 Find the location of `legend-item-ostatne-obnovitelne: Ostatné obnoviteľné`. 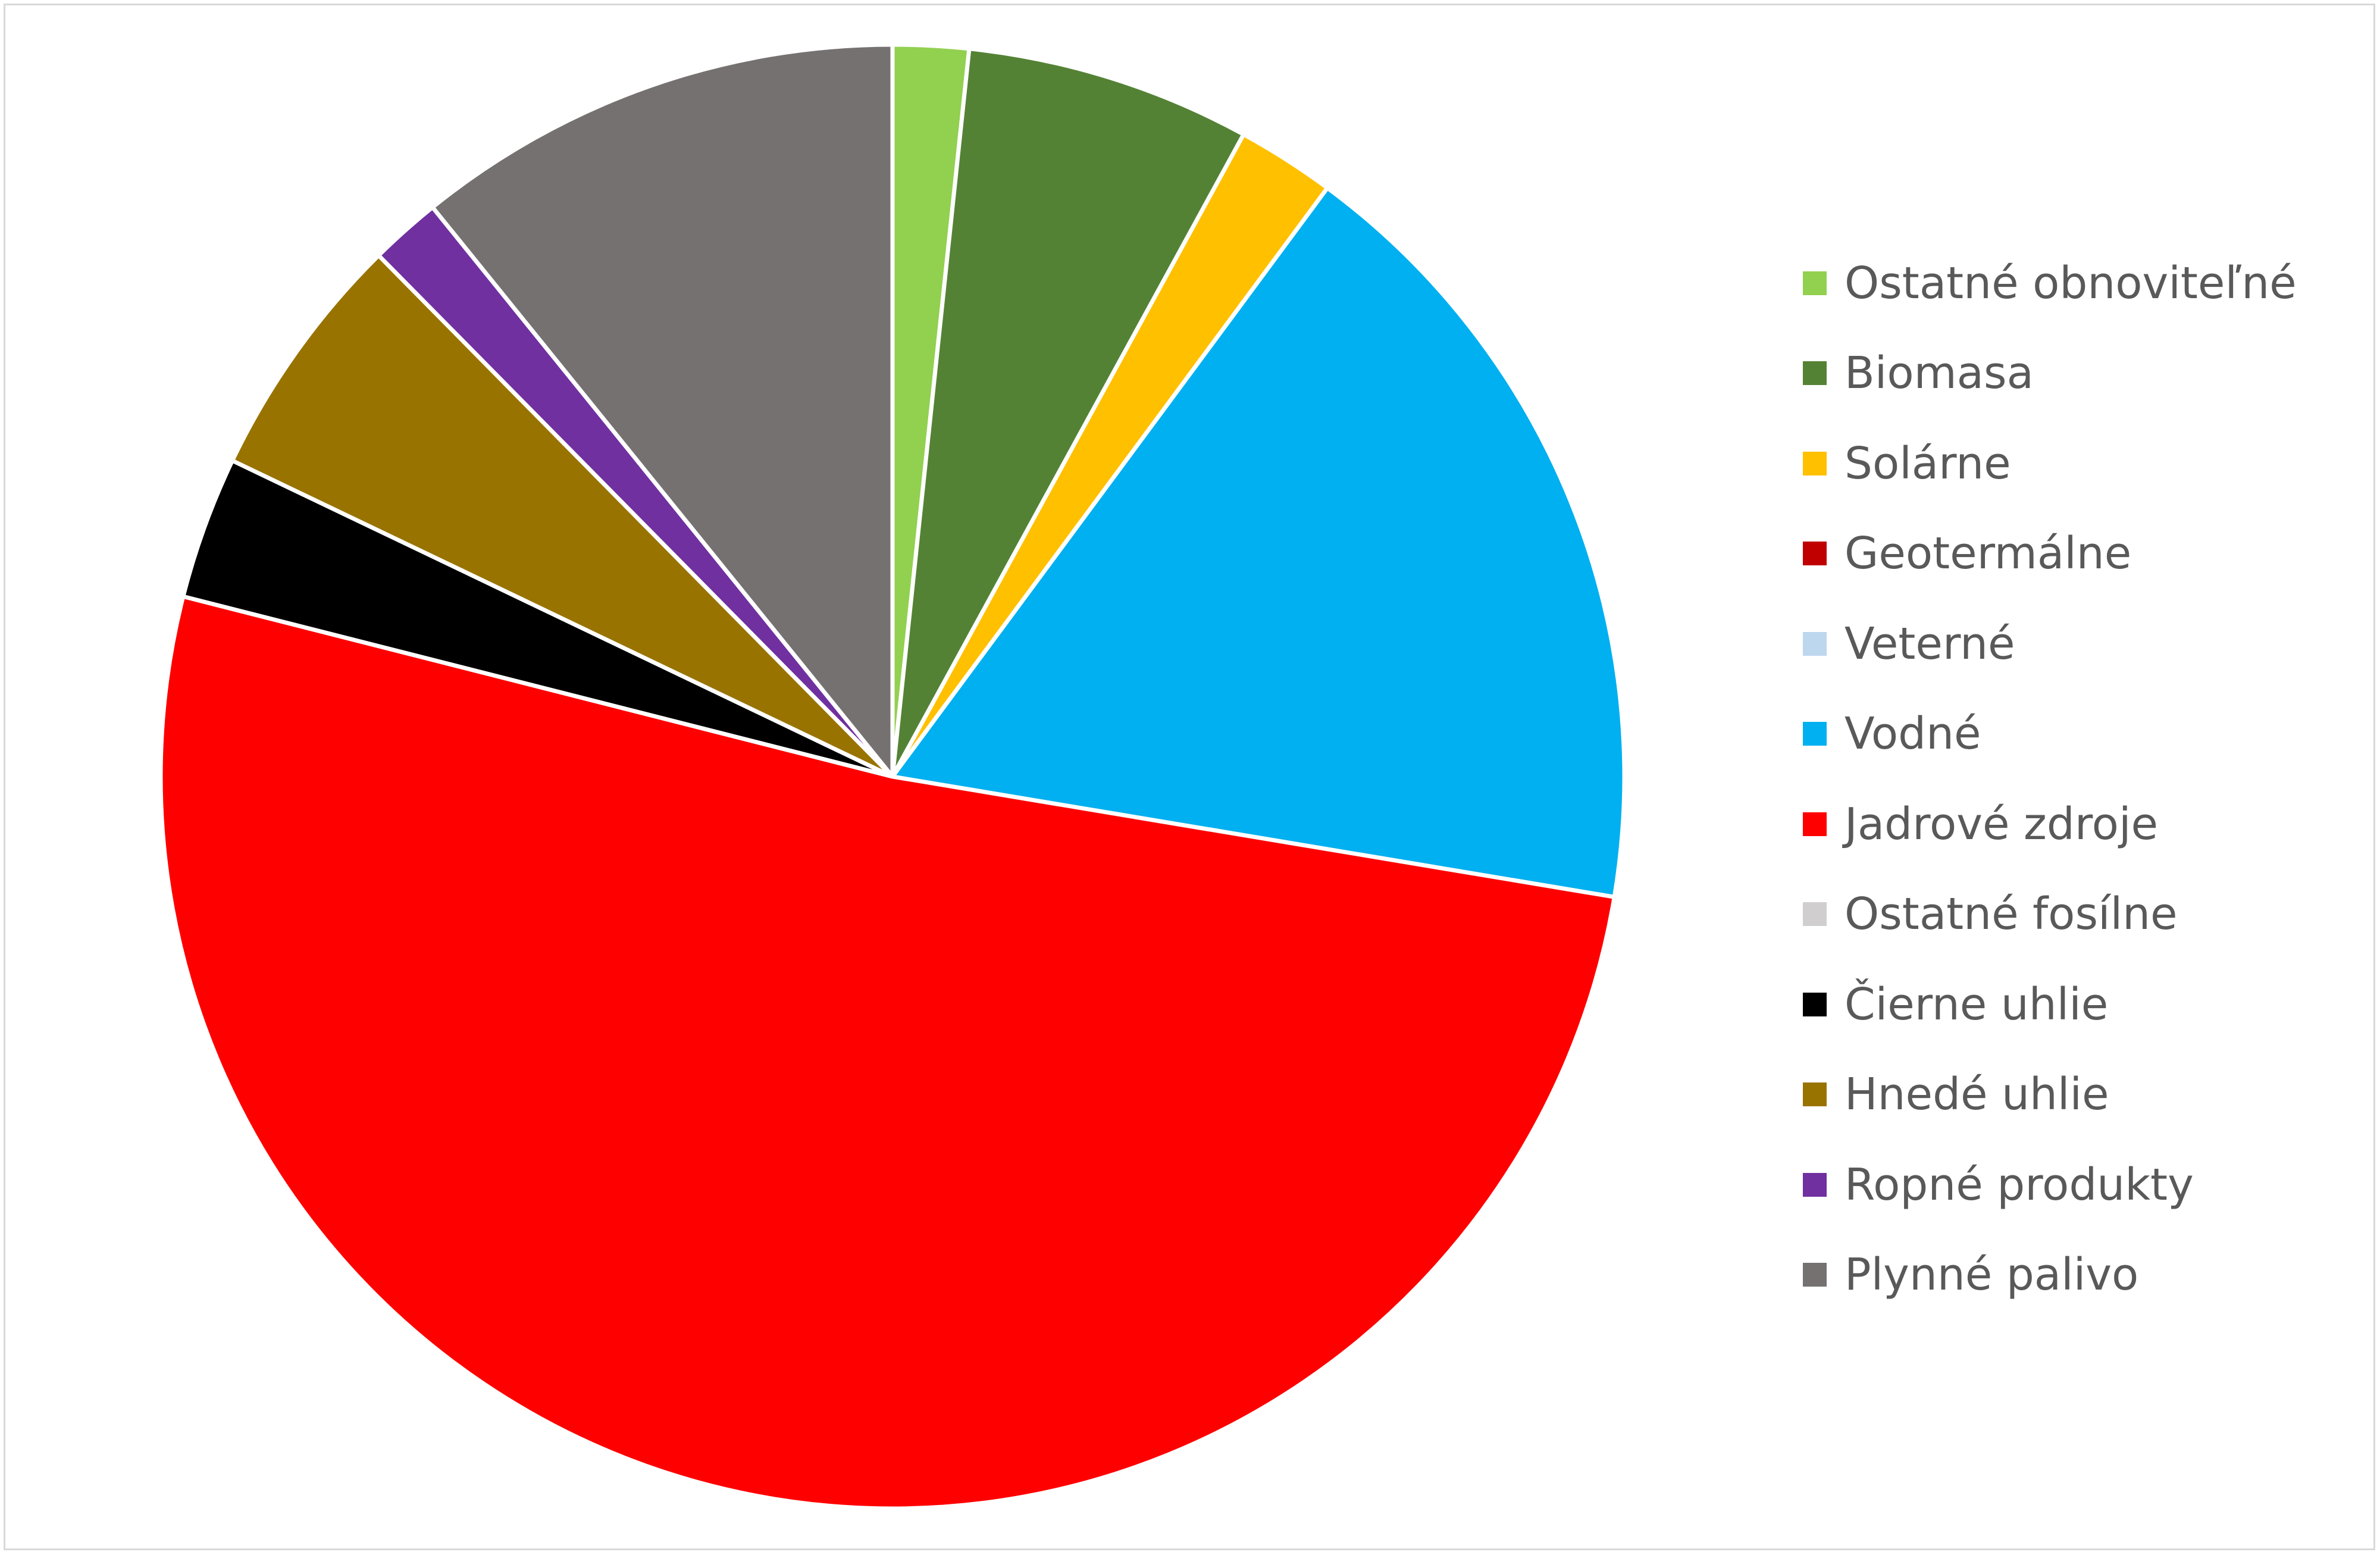

legend-item-ostatne-obnovitelne: Ostatné obnoviteľné is located at coordinates (2085, 283).